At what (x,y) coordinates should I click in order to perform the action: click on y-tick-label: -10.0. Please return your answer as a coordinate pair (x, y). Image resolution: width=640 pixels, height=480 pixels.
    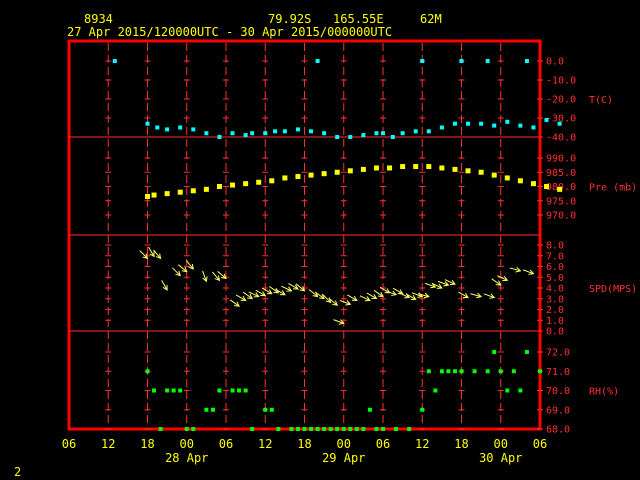
    Looking at the image, I should click on (561, 81).